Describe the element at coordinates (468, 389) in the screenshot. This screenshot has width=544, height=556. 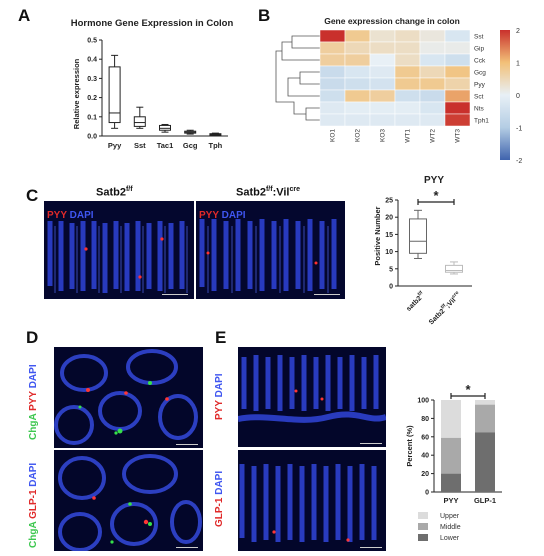
I see `chart-e-significance-star: *` at that location.